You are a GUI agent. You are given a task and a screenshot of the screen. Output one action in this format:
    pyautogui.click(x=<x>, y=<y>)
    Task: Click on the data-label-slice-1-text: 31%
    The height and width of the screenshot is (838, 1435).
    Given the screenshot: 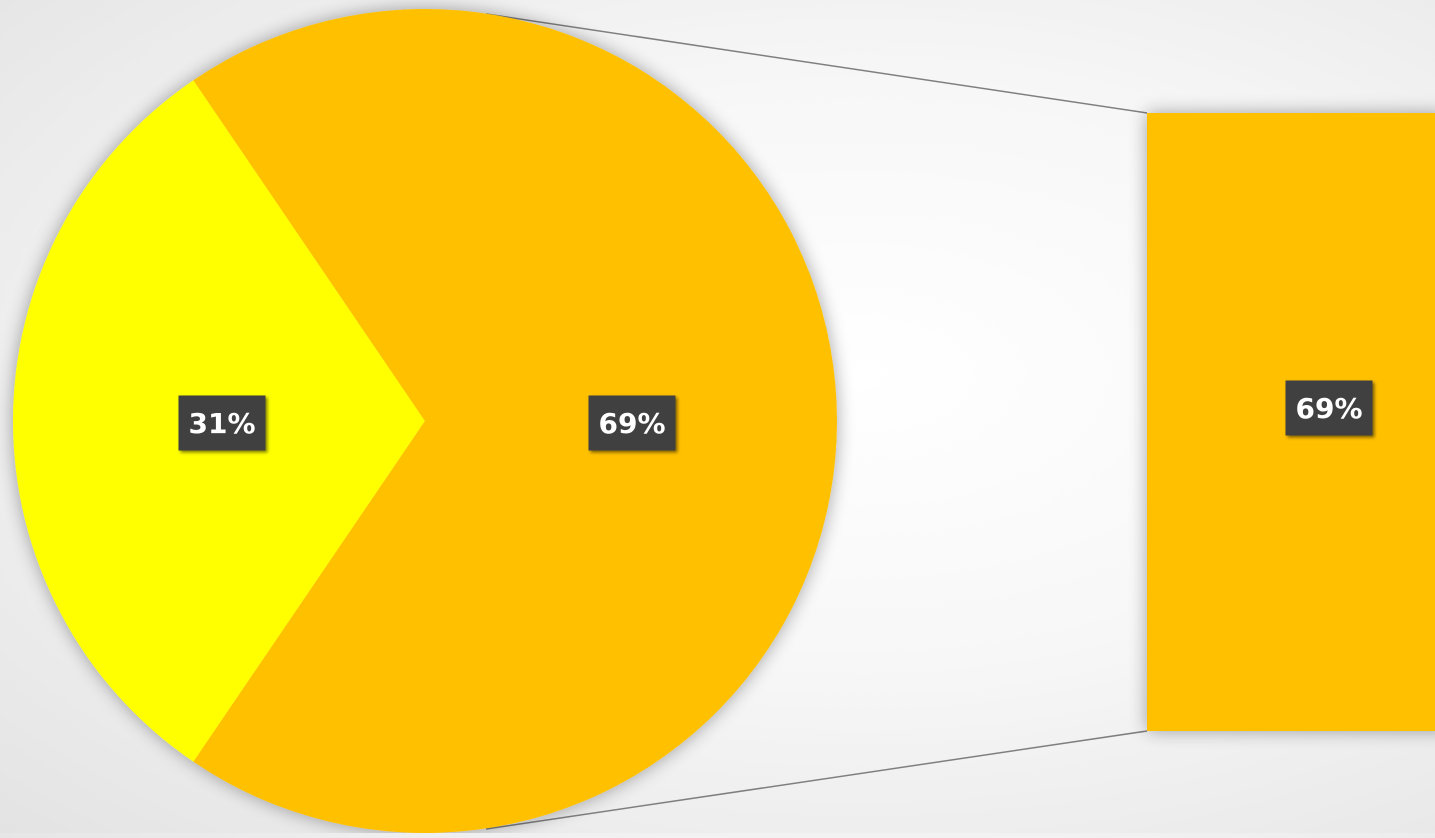 What is the action you would take?
    pyautogui.click(x=221, y=423)
    